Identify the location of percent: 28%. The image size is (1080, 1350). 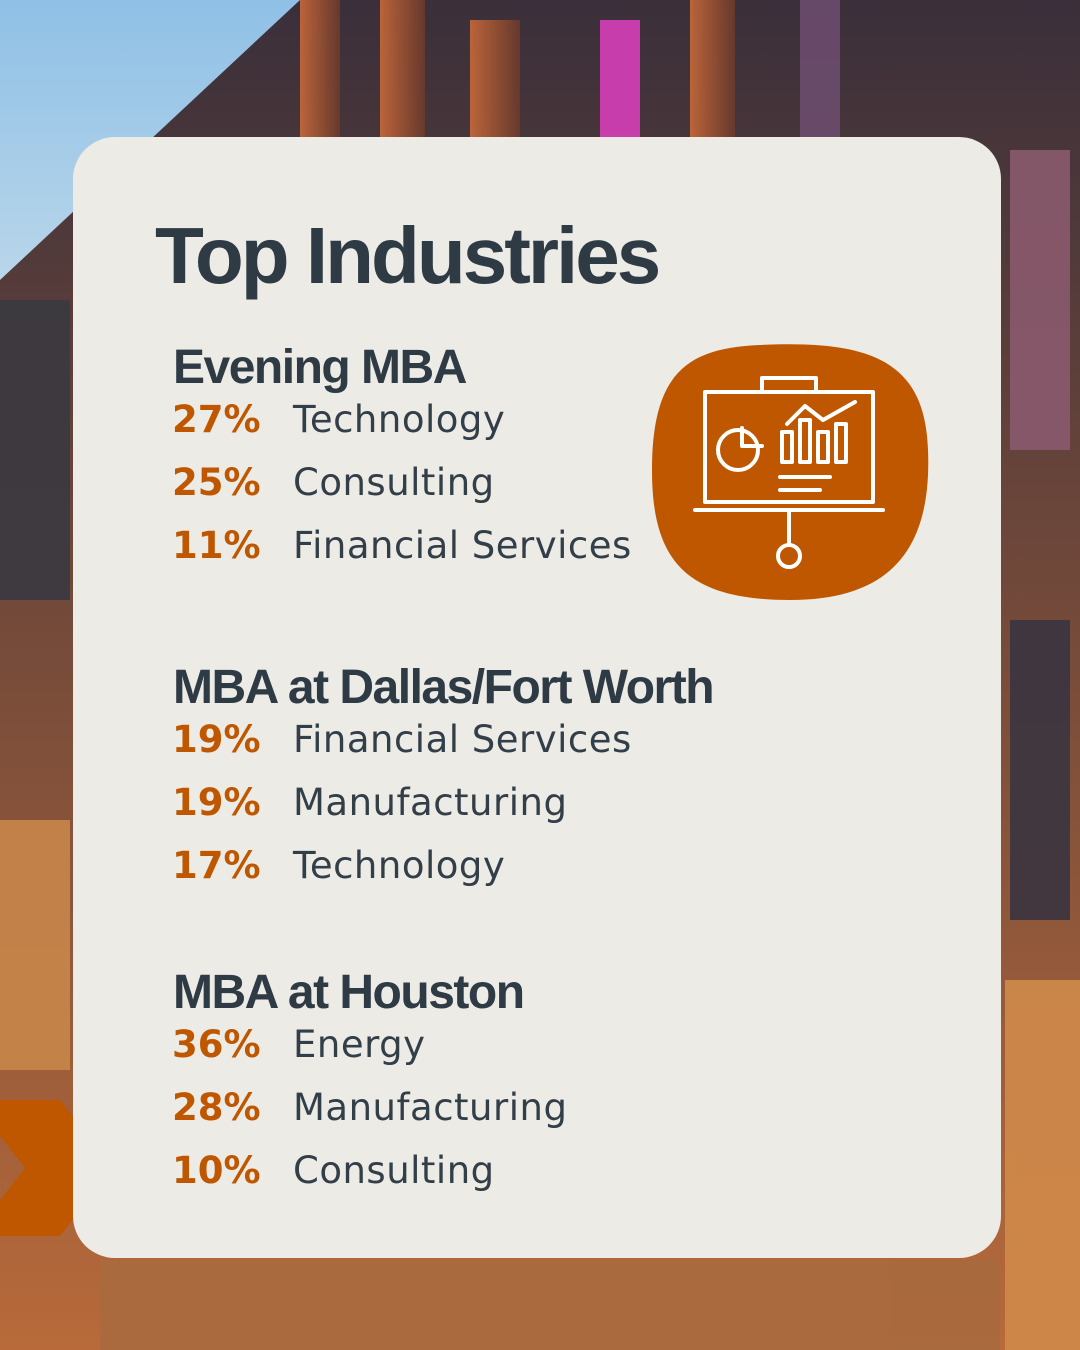
(216, 1107).